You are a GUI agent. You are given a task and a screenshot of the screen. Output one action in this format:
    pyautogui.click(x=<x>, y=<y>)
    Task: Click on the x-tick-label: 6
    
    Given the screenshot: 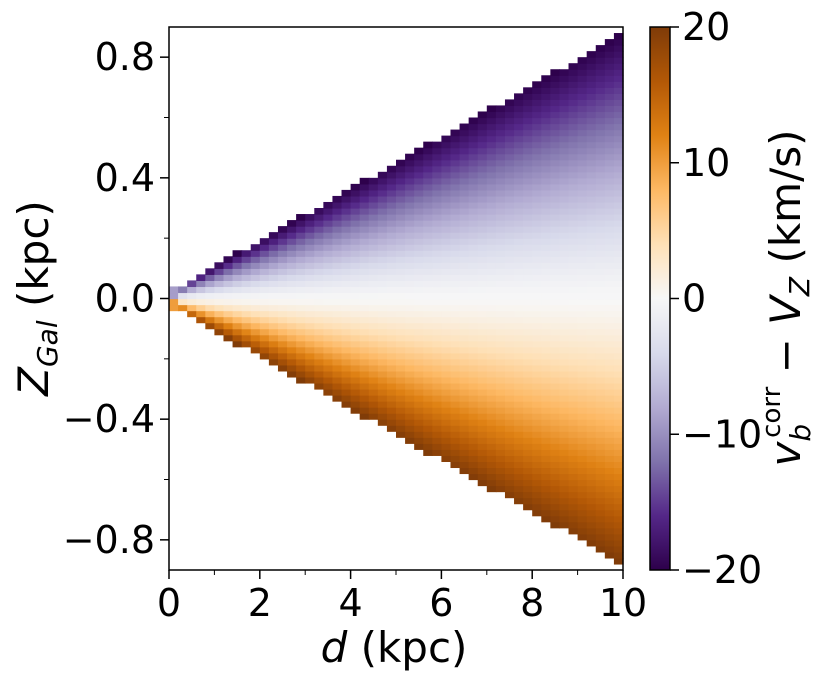 What is the action you would take?
    pyautogui.click(x=441, y=603)
    